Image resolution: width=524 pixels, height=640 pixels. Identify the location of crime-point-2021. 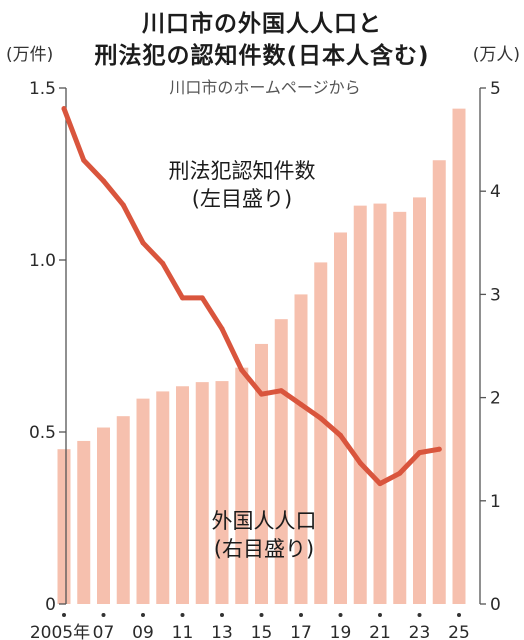
(380, 484).